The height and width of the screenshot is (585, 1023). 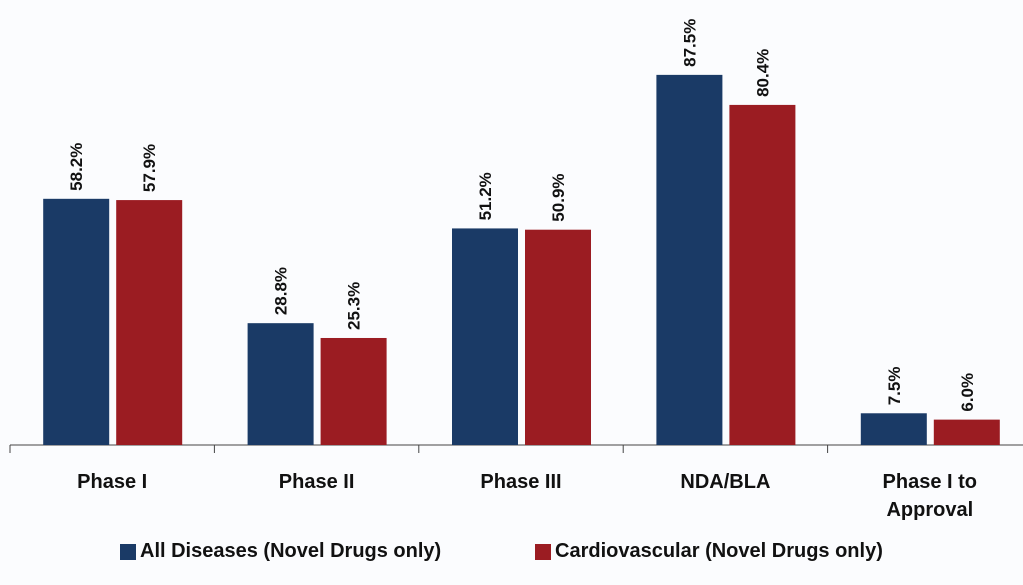 What do you see at coordinates (281, 291) in the screenshot?
I see `value-label: 28.8%` at bounding box center [281, 291].